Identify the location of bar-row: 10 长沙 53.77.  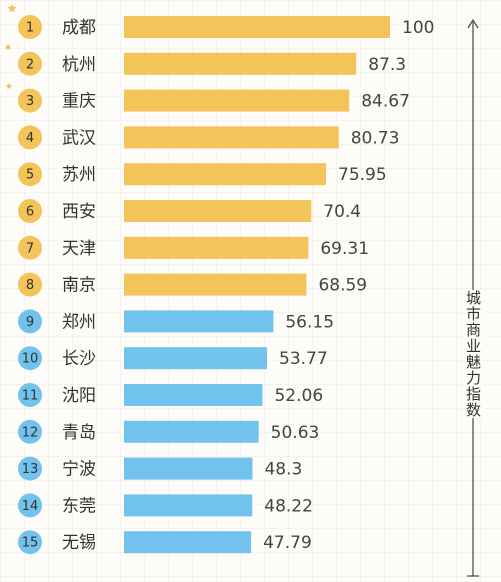
(173, 358).